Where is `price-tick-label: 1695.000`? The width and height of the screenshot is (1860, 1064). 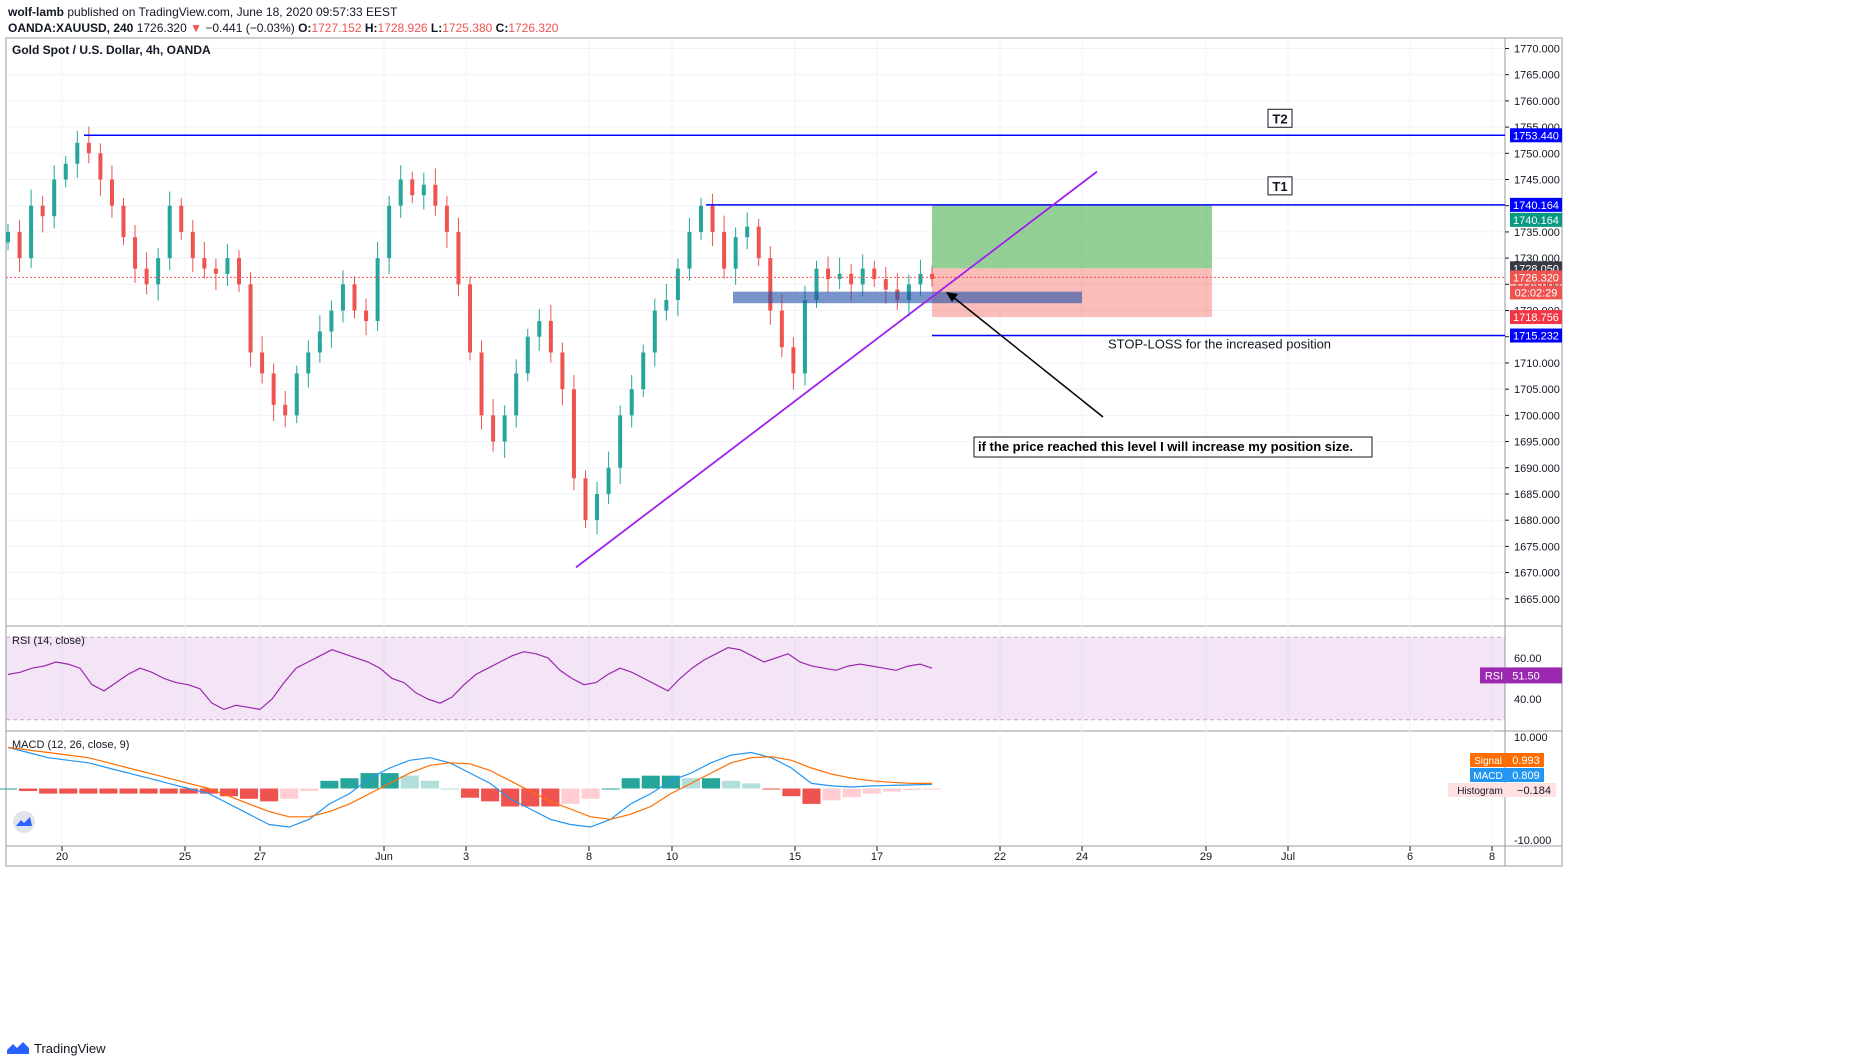
price-tick-label: 1695.000 is located at coordinates (1537, 443).